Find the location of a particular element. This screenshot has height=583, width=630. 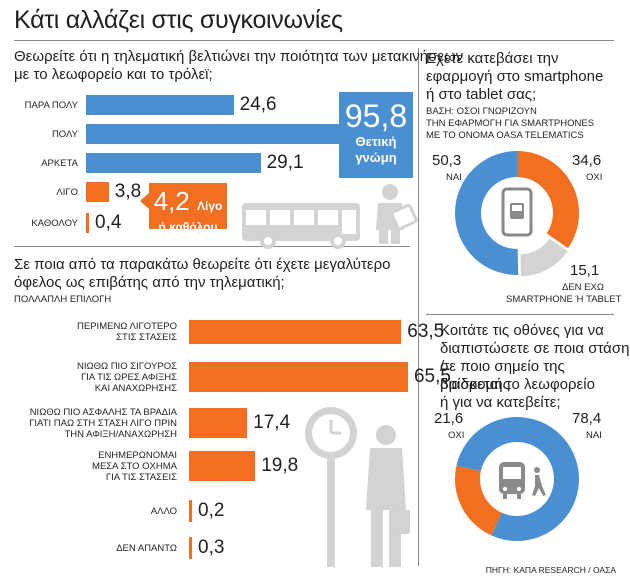

bus-icon is located at coordinates (301, 226).